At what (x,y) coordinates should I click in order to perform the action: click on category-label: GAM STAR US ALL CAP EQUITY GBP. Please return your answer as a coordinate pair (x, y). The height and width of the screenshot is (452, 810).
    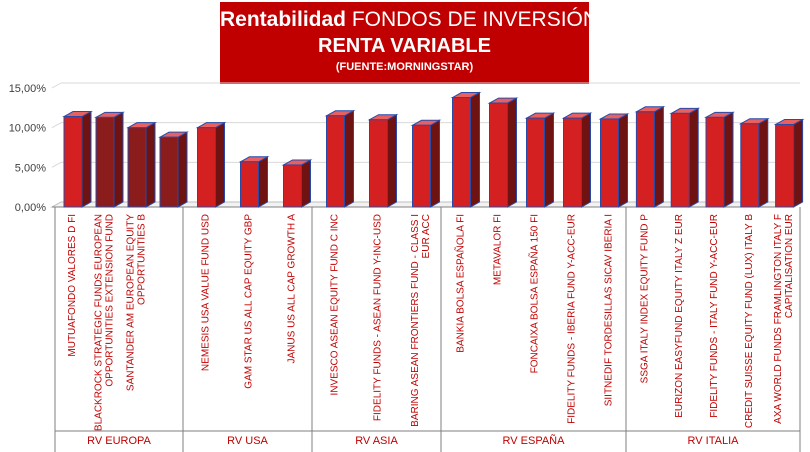
    Looking at the image, I should click on (249, 301).